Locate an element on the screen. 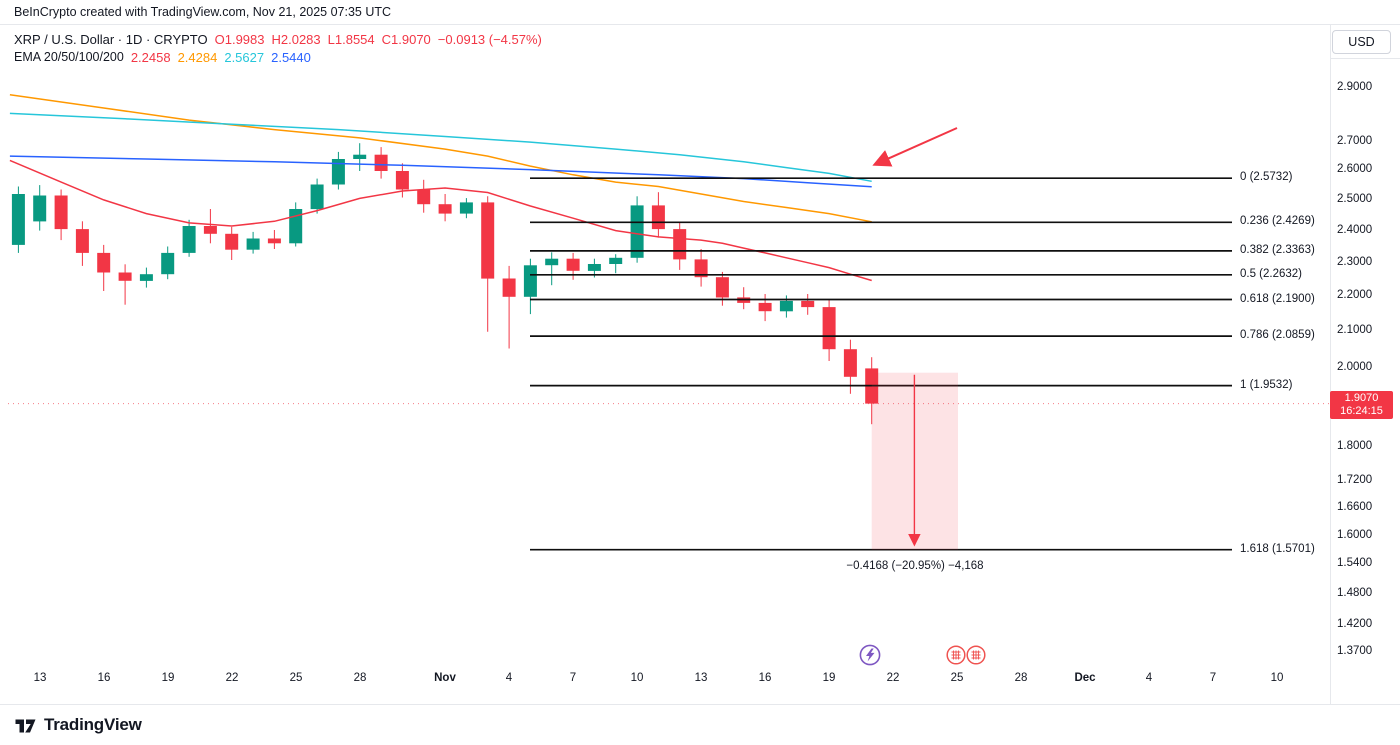 Image resolution: width=1400 pixels, height=745 pixels. ema-100-line is located at coordinates (440, 147).